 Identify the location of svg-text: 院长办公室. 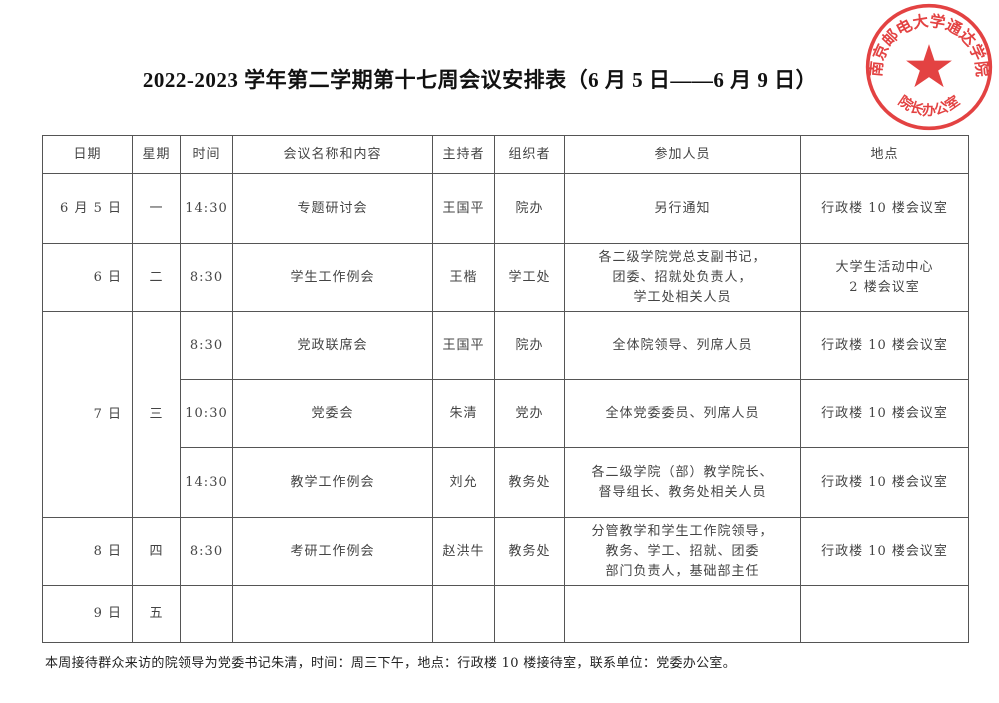
(929, 105).